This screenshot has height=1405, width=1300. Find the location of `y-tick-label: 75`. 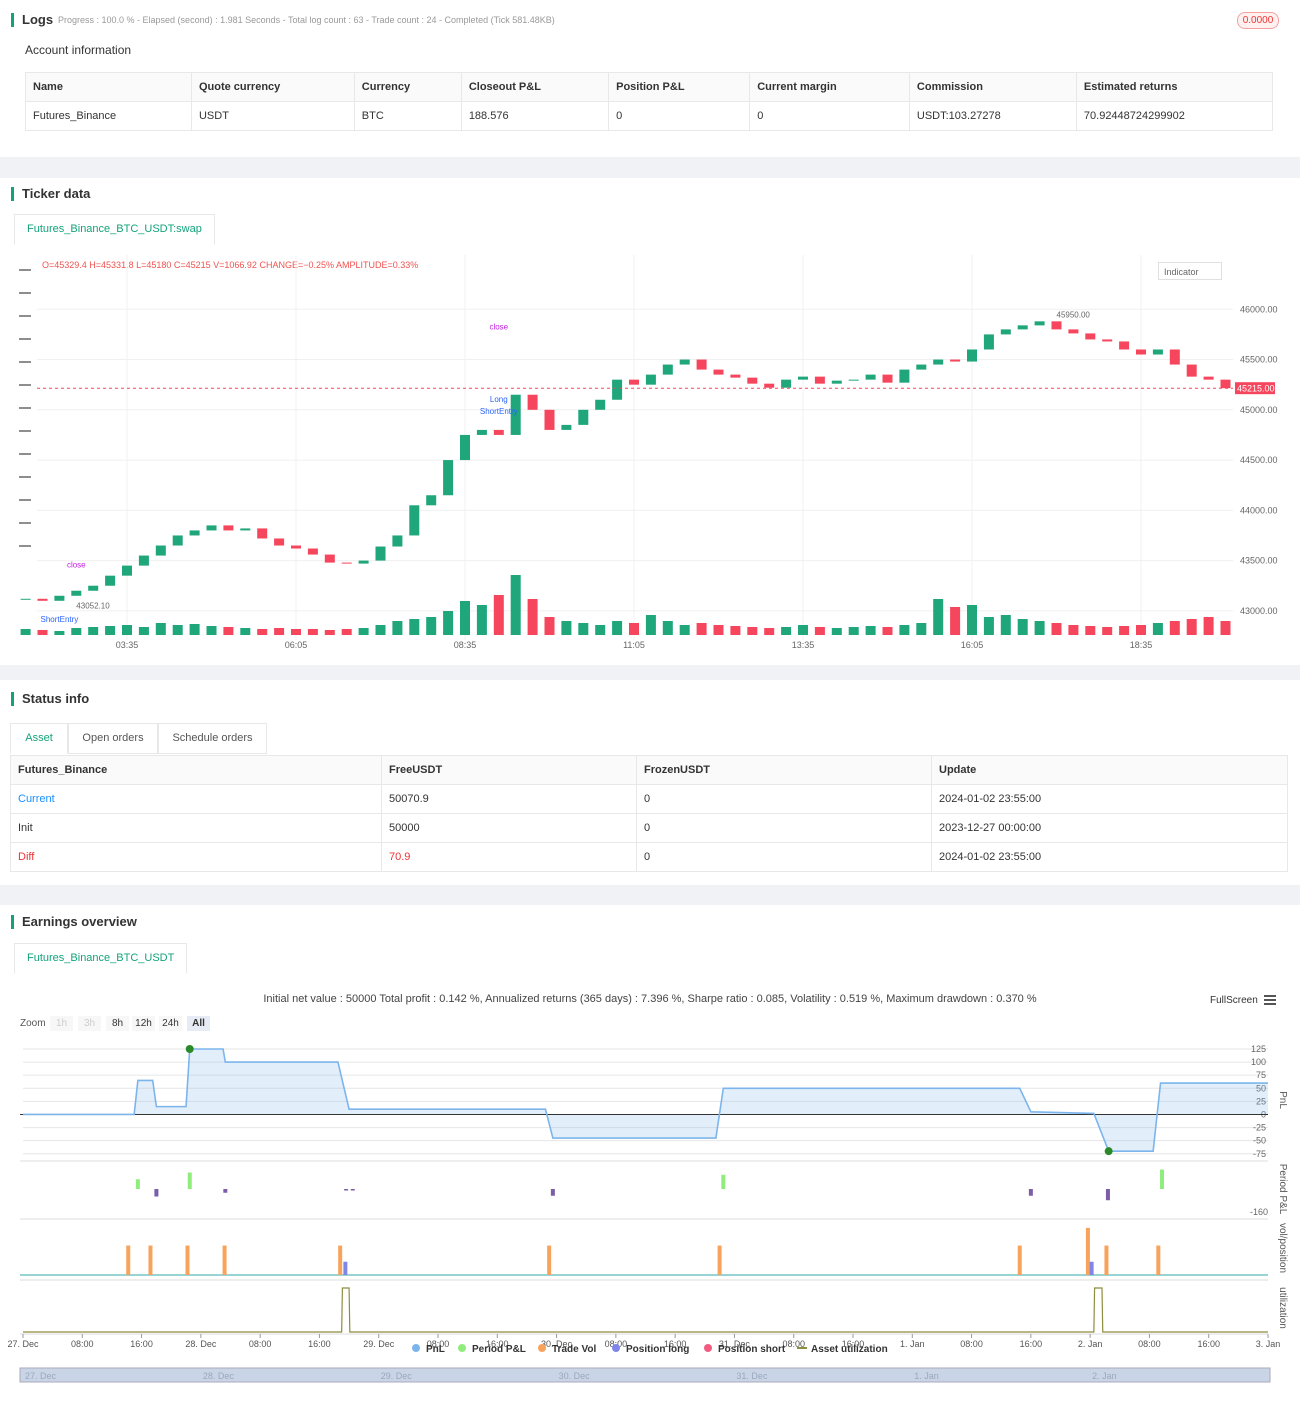

y-tick-label: 75 is located at coordinates (1261, 1075).